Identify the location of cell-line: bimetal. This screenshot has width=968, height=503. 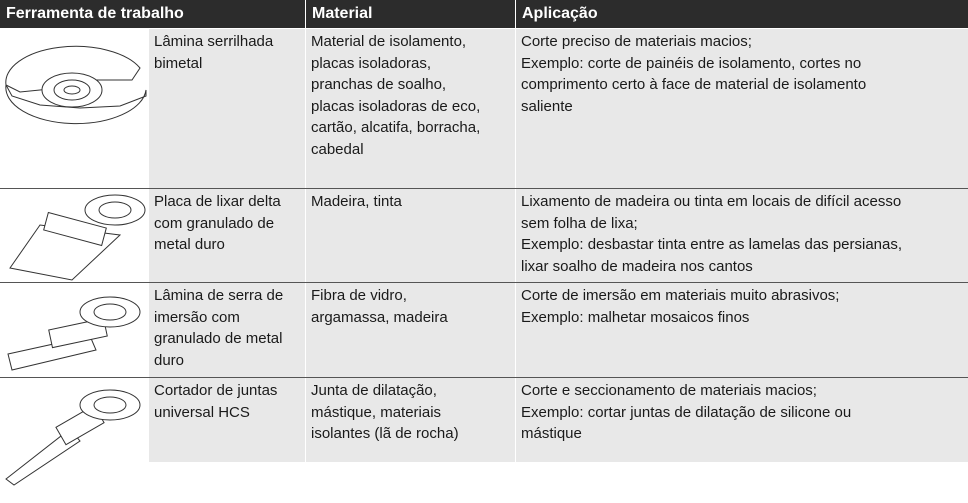
(178, 63).